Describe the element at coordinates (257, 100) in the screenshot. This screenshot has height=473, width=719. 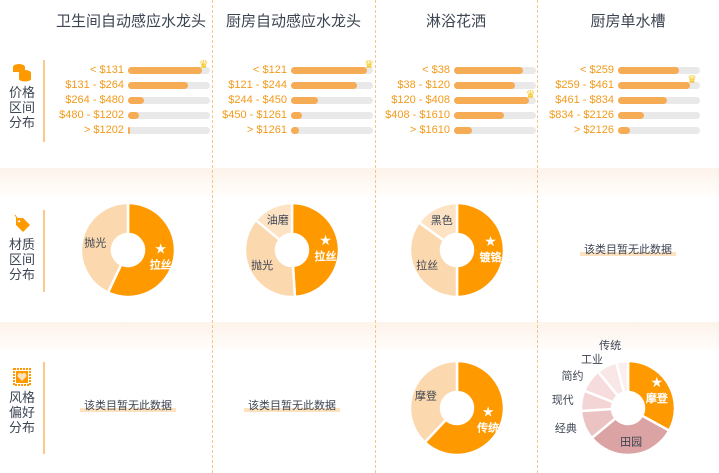
I see `price-range-label: $244 - $450` at that location.